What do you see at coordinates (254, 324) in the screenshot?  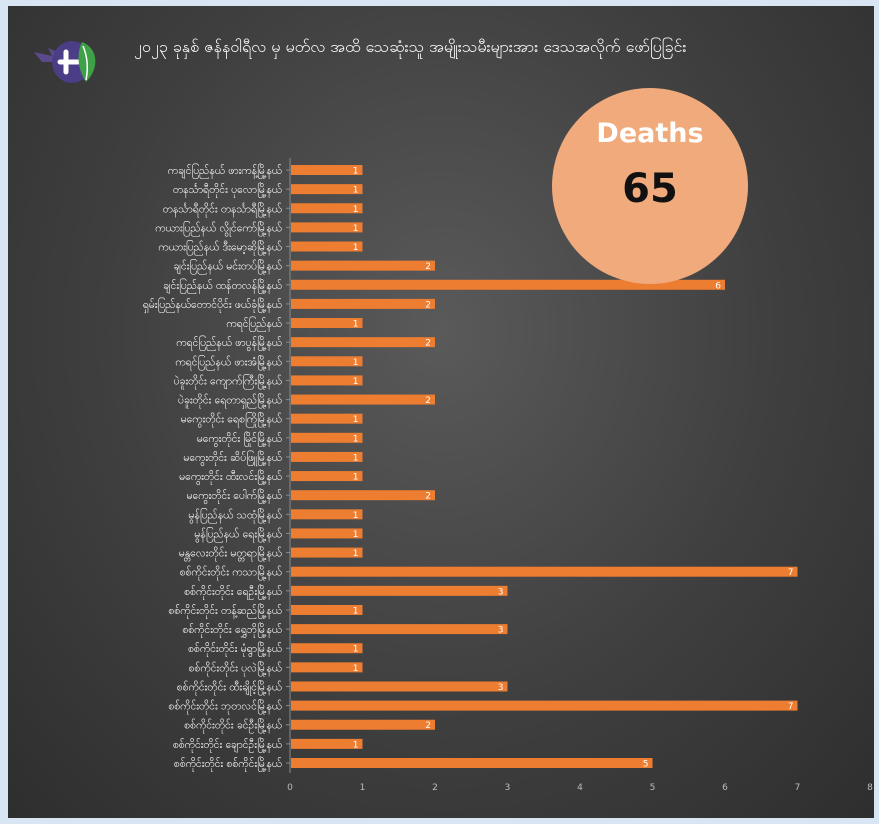 I see `category-label: ကရင်ပြည်နယ်` at bounding box center [254, 324].